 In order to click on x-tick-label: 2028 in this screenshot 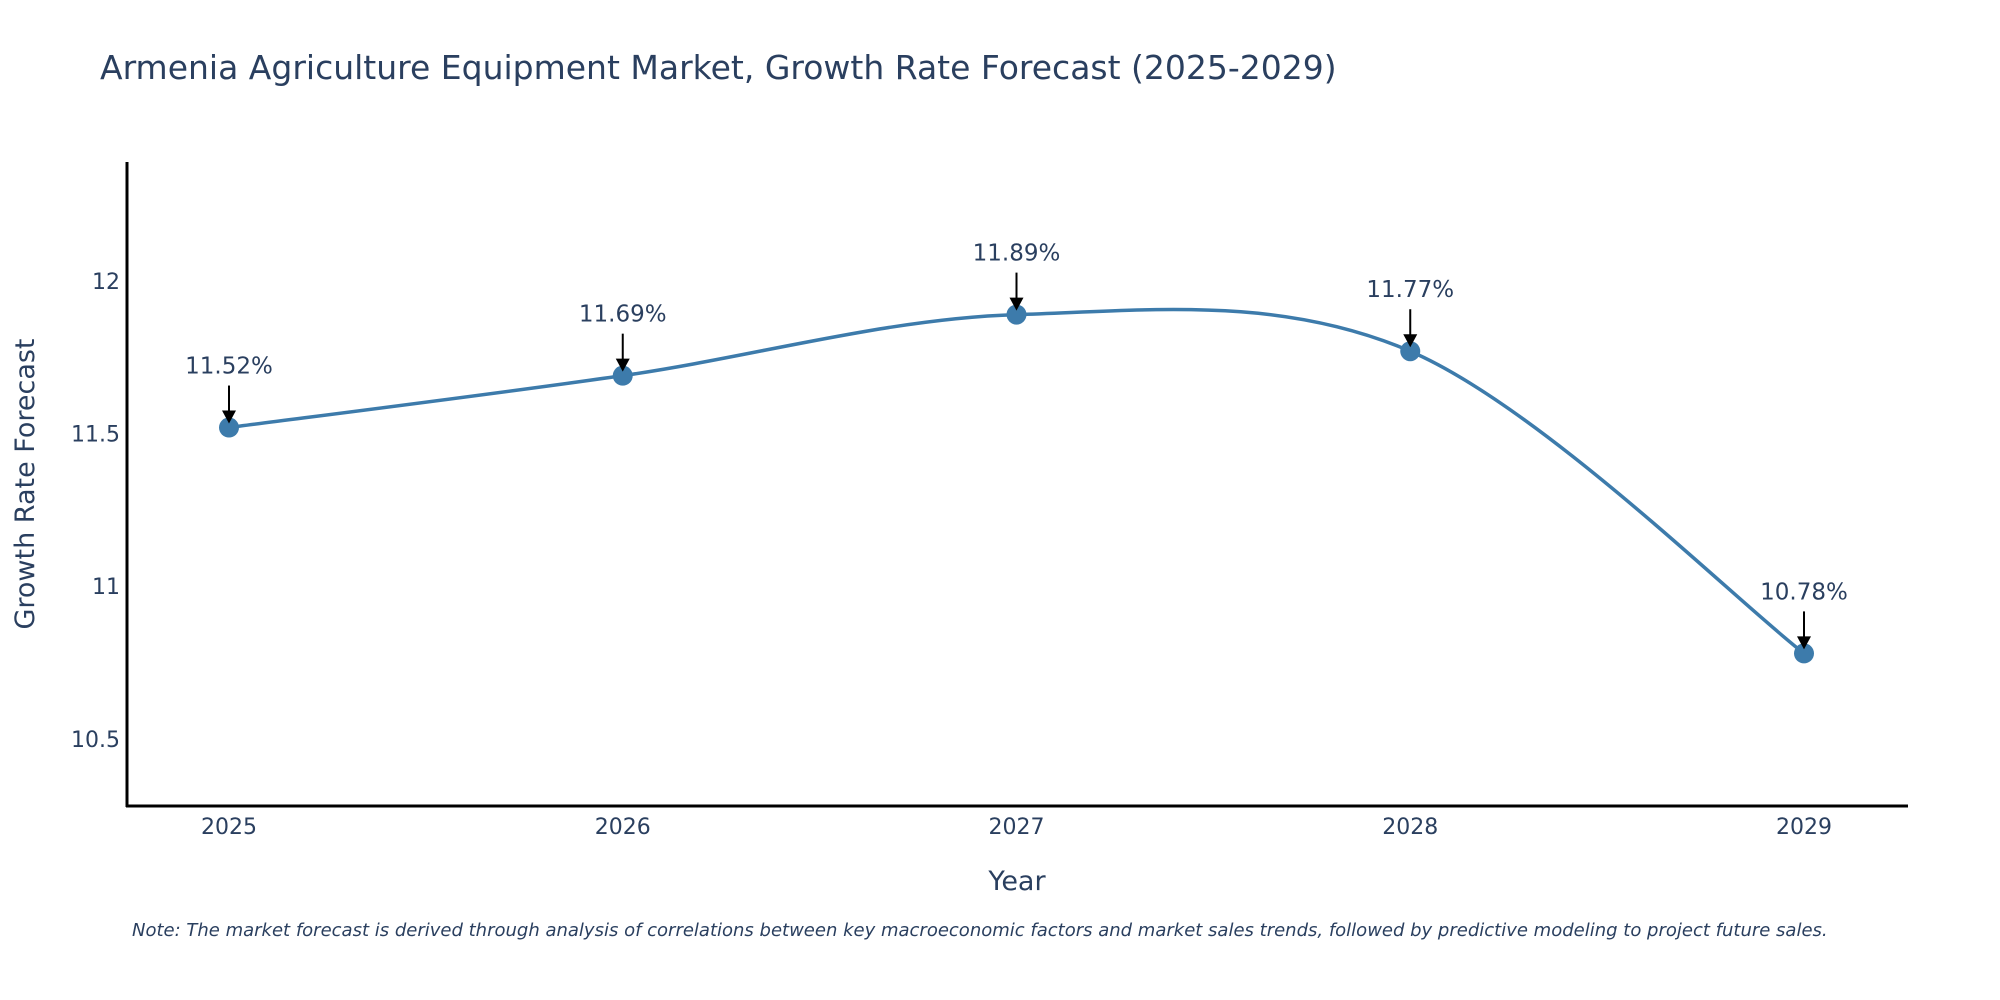, I will do `click(1410, 827)`.